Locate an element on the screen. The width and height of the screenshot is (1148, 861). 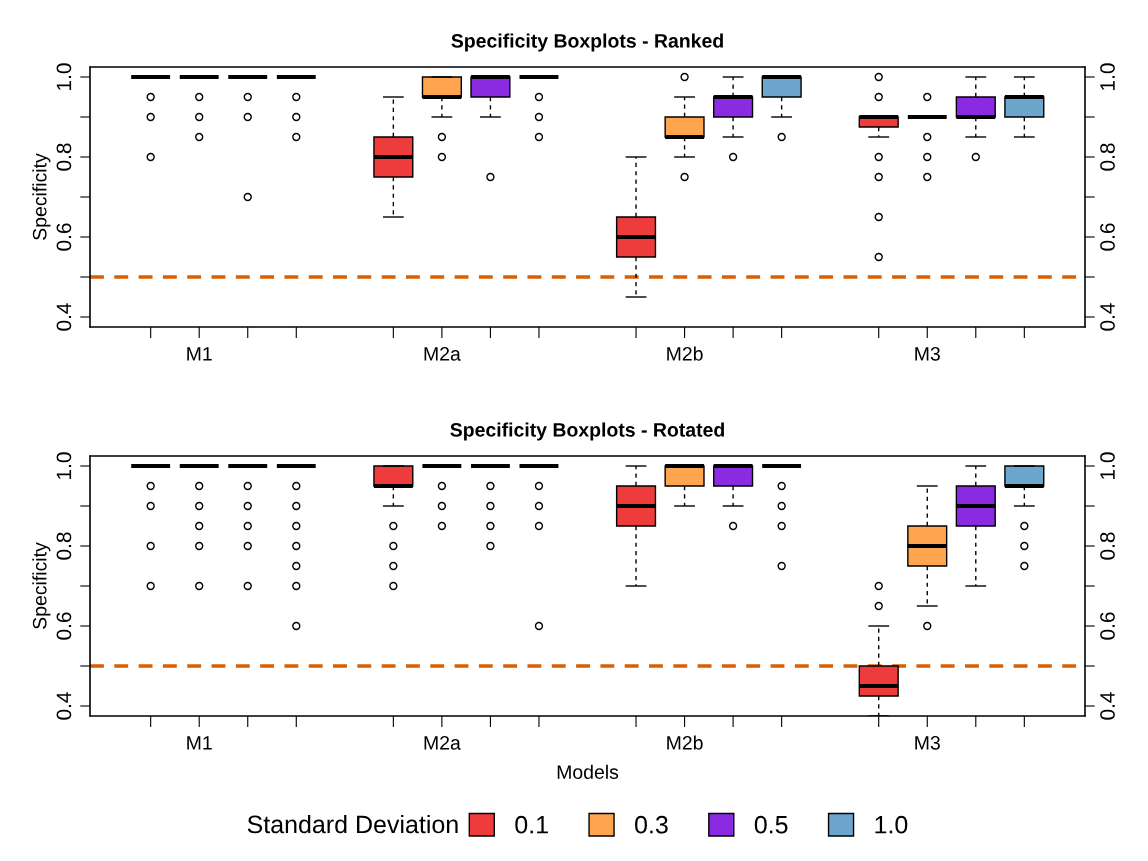
legend-label: 1.0 is located at coordinates (891, 824).